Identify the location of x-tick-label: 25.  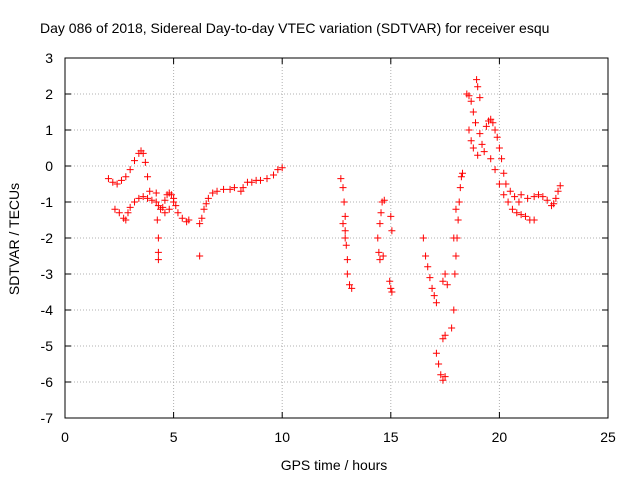
(608, 437).